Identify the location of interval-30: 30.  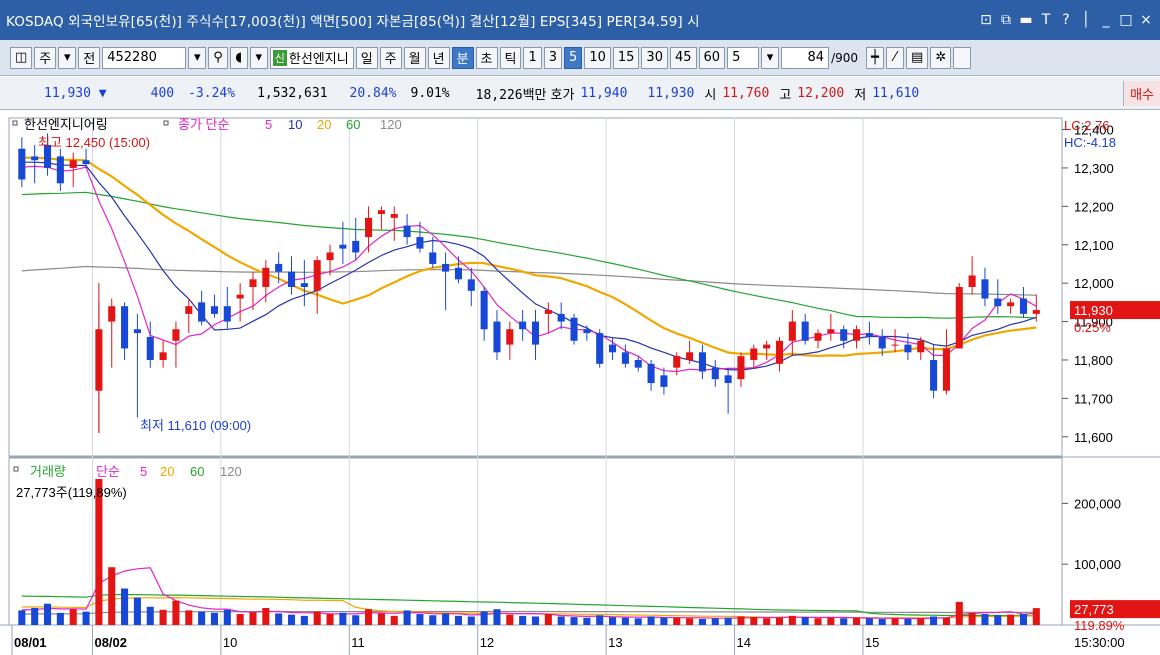
(654, 57).